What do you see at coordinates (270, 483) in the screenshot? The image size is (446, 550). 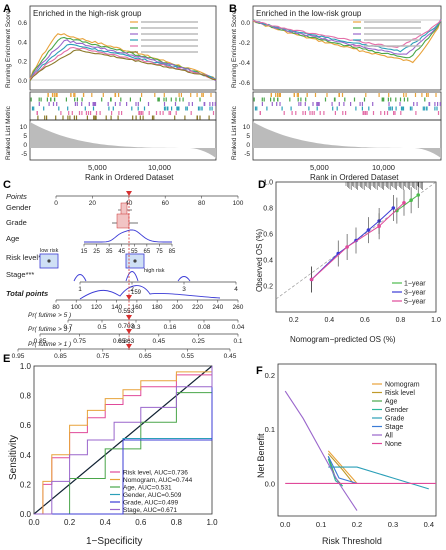 I see `y-tick-label: 0.0` at bounding box center [270, 483].